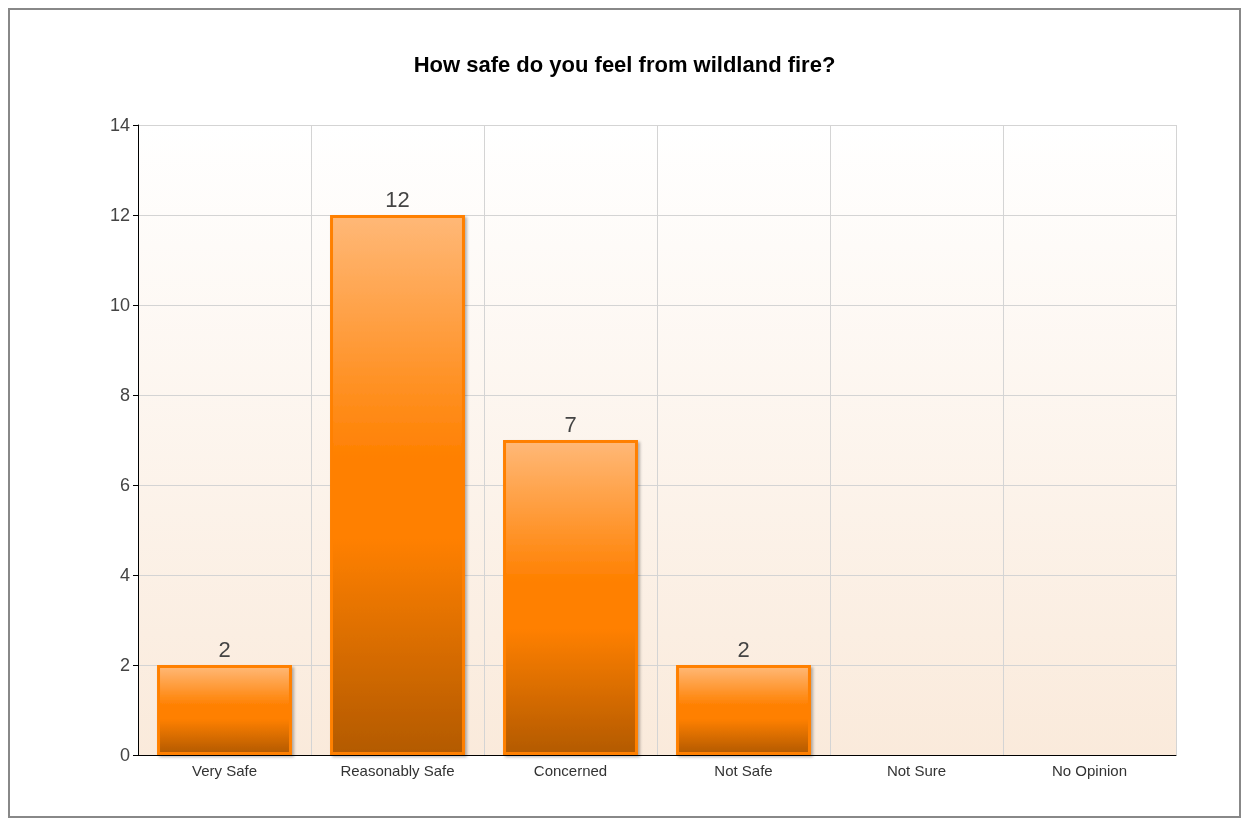  Describe the element at coordinates (624, 64) in the screenshot. I see `chart-title: How safe do you feel from wildland fire?` at that location.